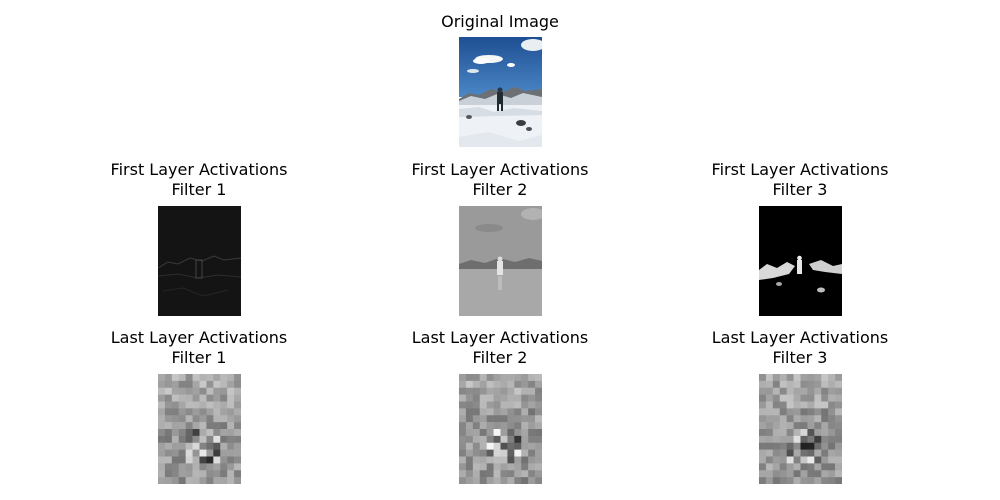 The image size is (1000, 500). I want to click on panel-title-line2: Filter 1, so click(199, 189).